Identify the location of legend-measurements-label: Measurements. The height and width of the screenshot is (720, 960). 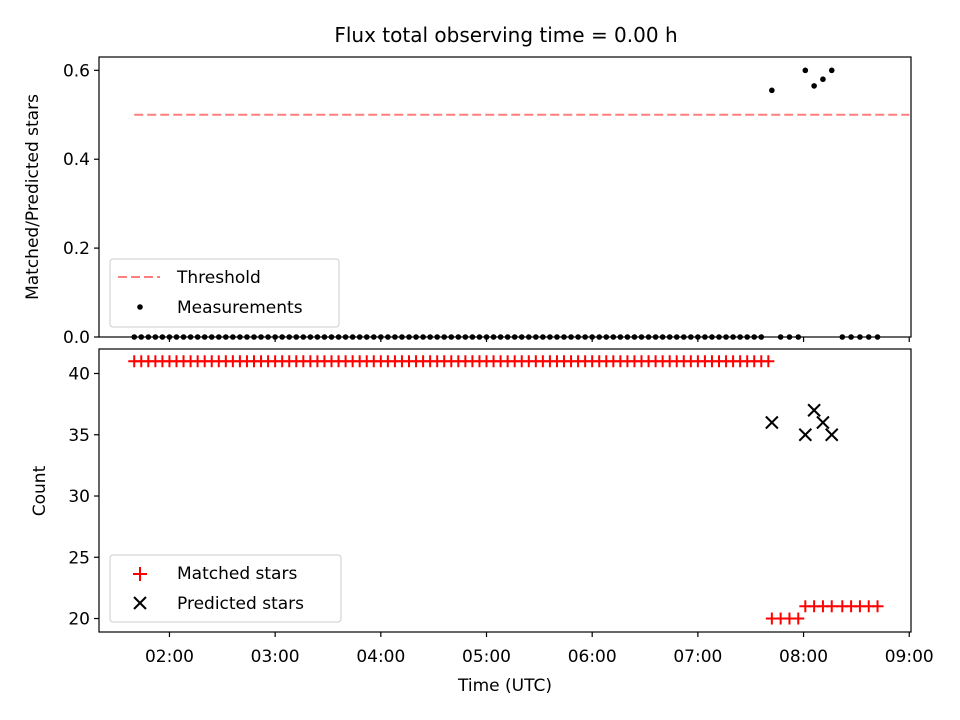
(240, 308).